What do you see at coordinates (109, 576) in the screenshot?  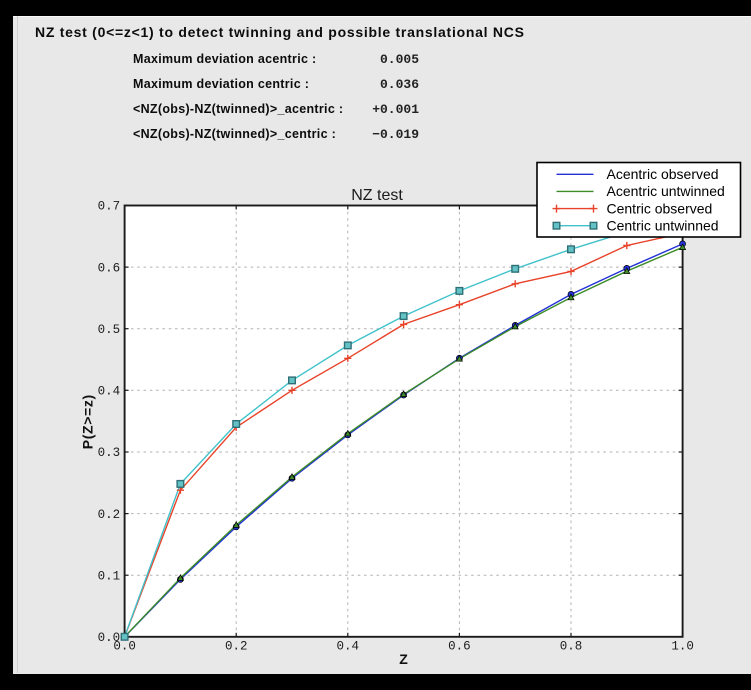 I see `svg-text: 0.1` at bounding box center [109, 576].